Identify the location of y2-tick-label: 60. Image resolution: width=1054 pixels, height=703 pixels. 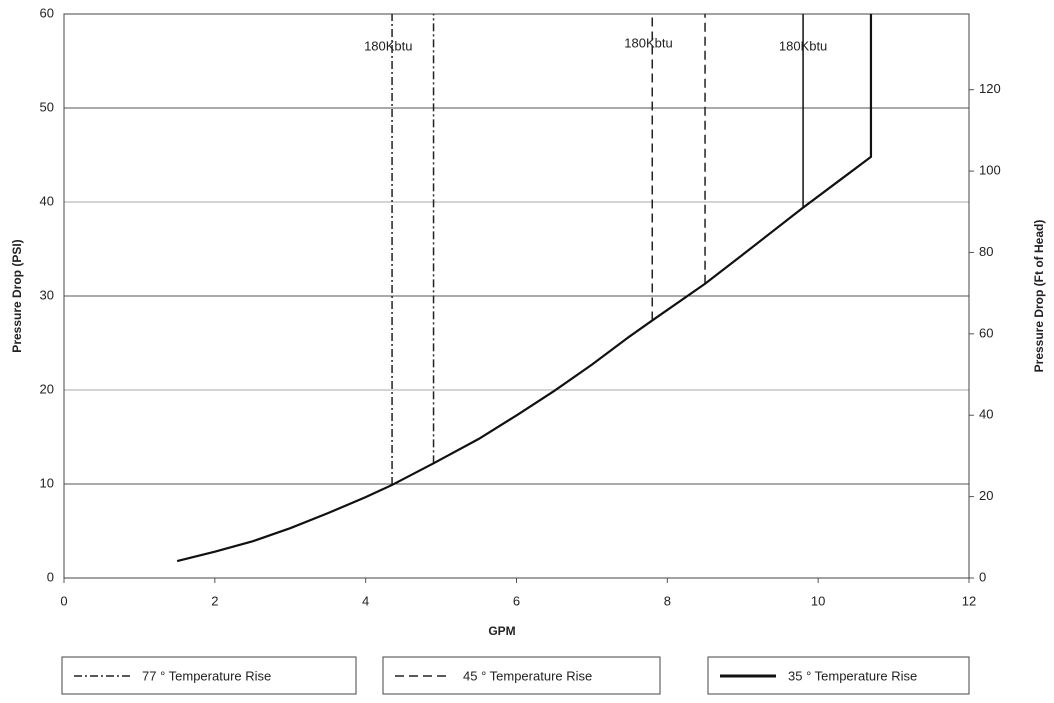
(986, 332).